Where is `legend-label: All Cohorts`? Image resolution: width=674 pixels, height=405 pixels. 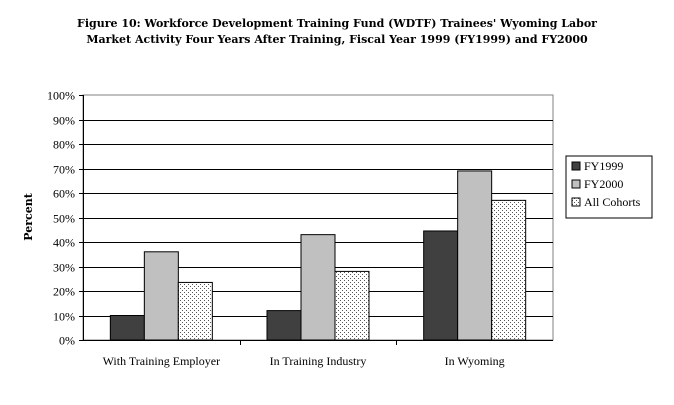 legend-label: All Cohorts is located at coordinates (612, 202).